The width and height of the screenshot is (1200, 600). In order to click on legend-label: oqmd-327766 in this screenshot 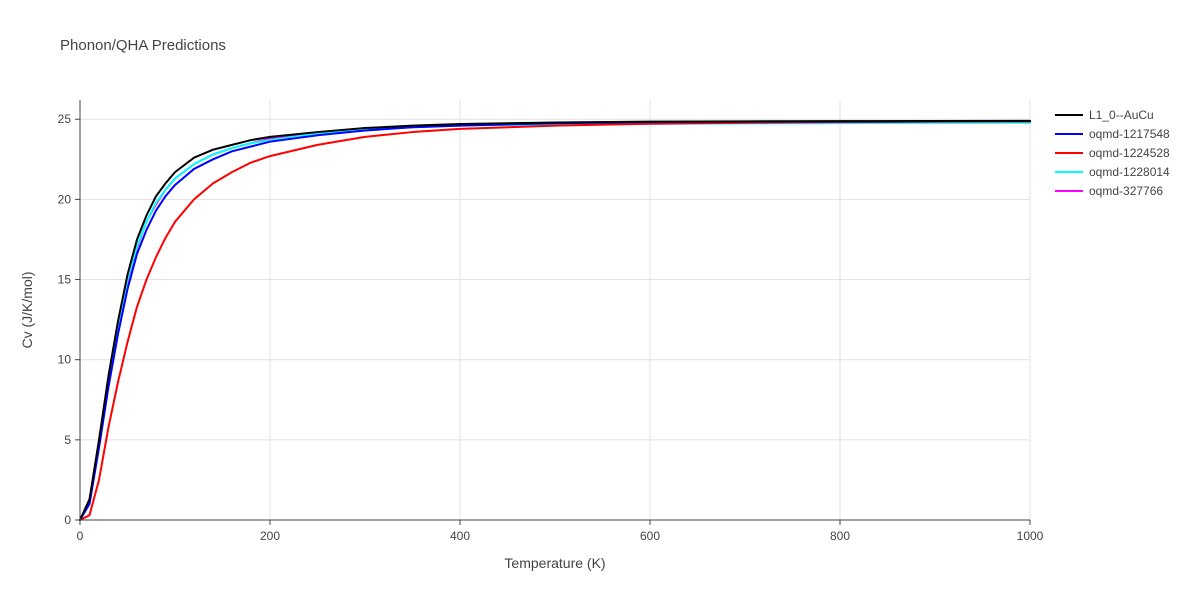, I will do `click(1126, 191)`.